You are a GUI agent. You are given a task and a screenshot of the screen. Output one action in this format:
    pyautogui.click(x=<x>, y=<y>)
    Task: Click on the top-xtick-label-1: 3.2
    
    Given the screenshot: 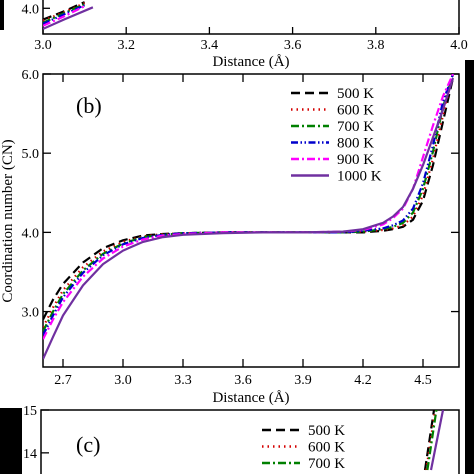 What is the action you would take?
    pyautogui.click(x=126, y=45)
    